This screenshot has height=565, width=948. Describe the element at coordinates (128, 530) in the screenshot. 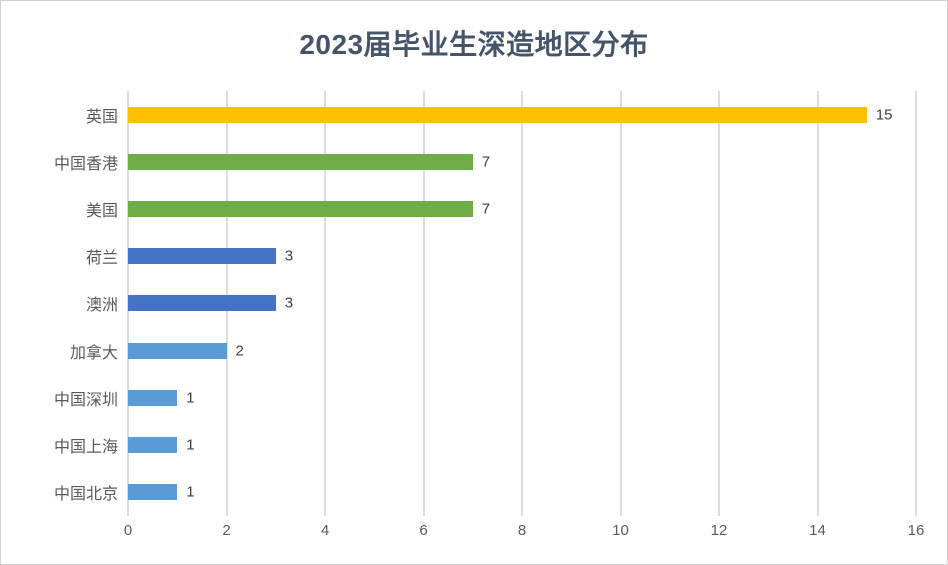

I see `x-axis-tick-label: 0` at that location.